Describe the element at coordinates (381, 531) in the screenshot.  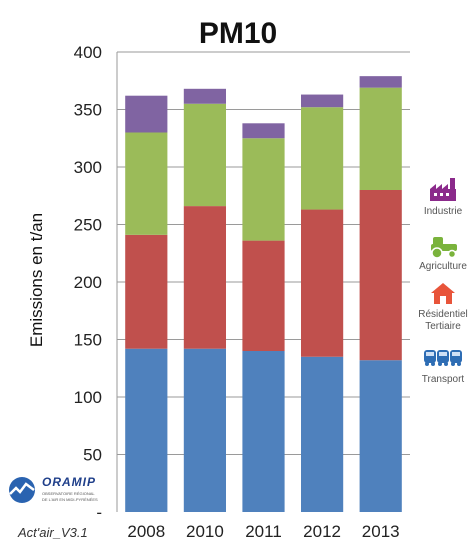
I see `x-tick-label: 2013` at that location.